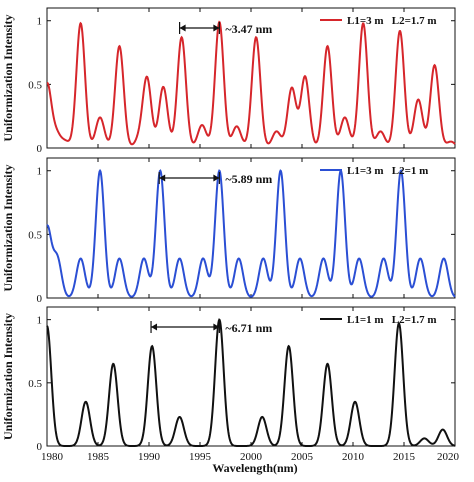 The image size is (474, 482). I want to click on x-tick-label: 1995, so click(200, 457).